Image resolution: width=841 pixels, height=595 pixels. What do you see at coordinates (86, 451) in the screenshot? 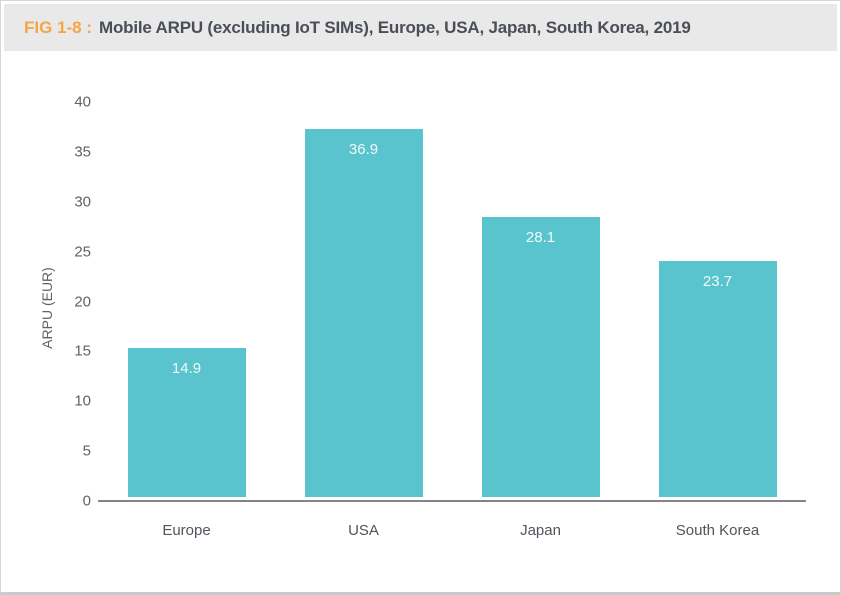
I see `y-tick-label-5: 5` at bounding box center [86, 451].